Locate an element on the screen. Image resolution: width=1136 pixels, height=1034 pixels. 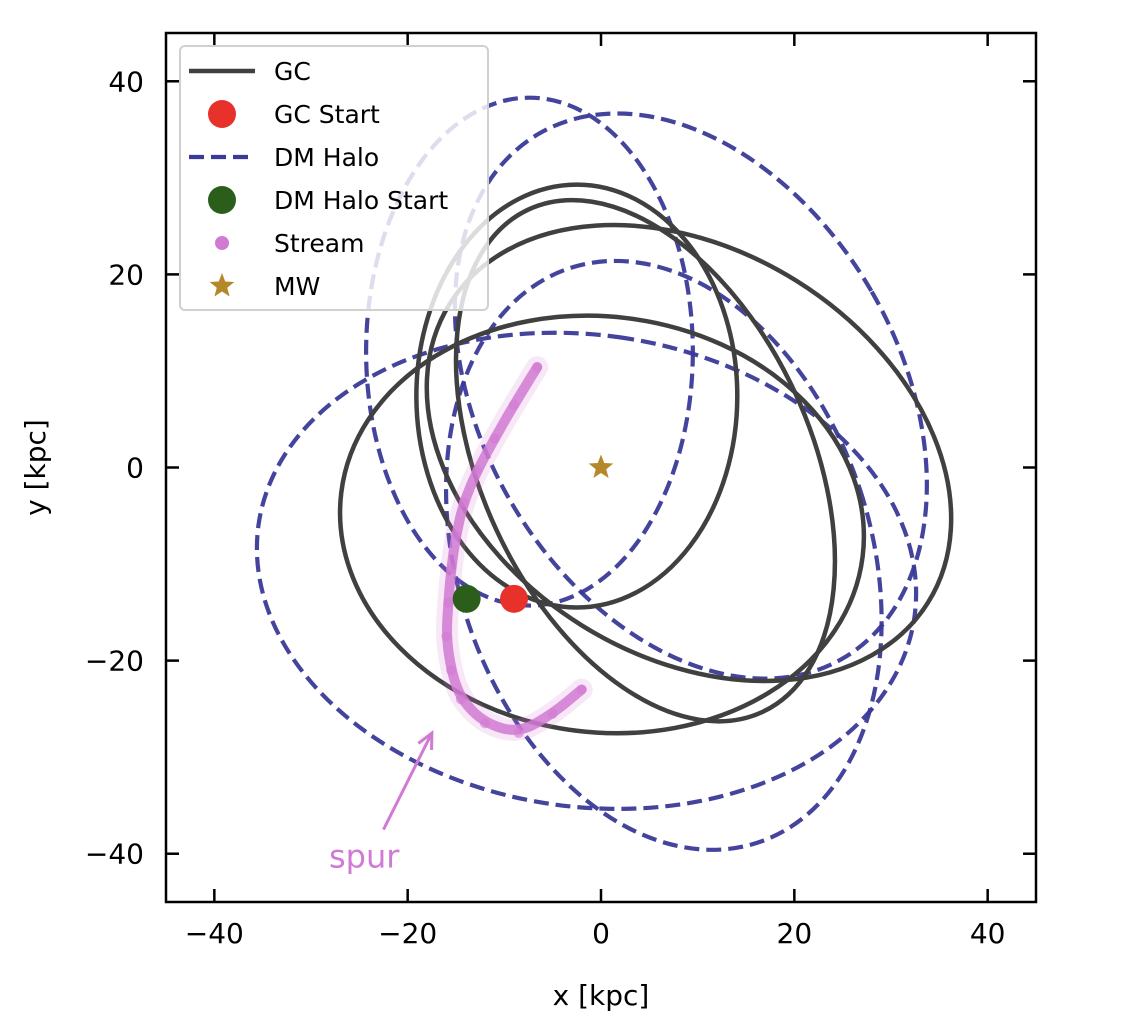
legend-swatch-mw is located at coordinates (222, 285).